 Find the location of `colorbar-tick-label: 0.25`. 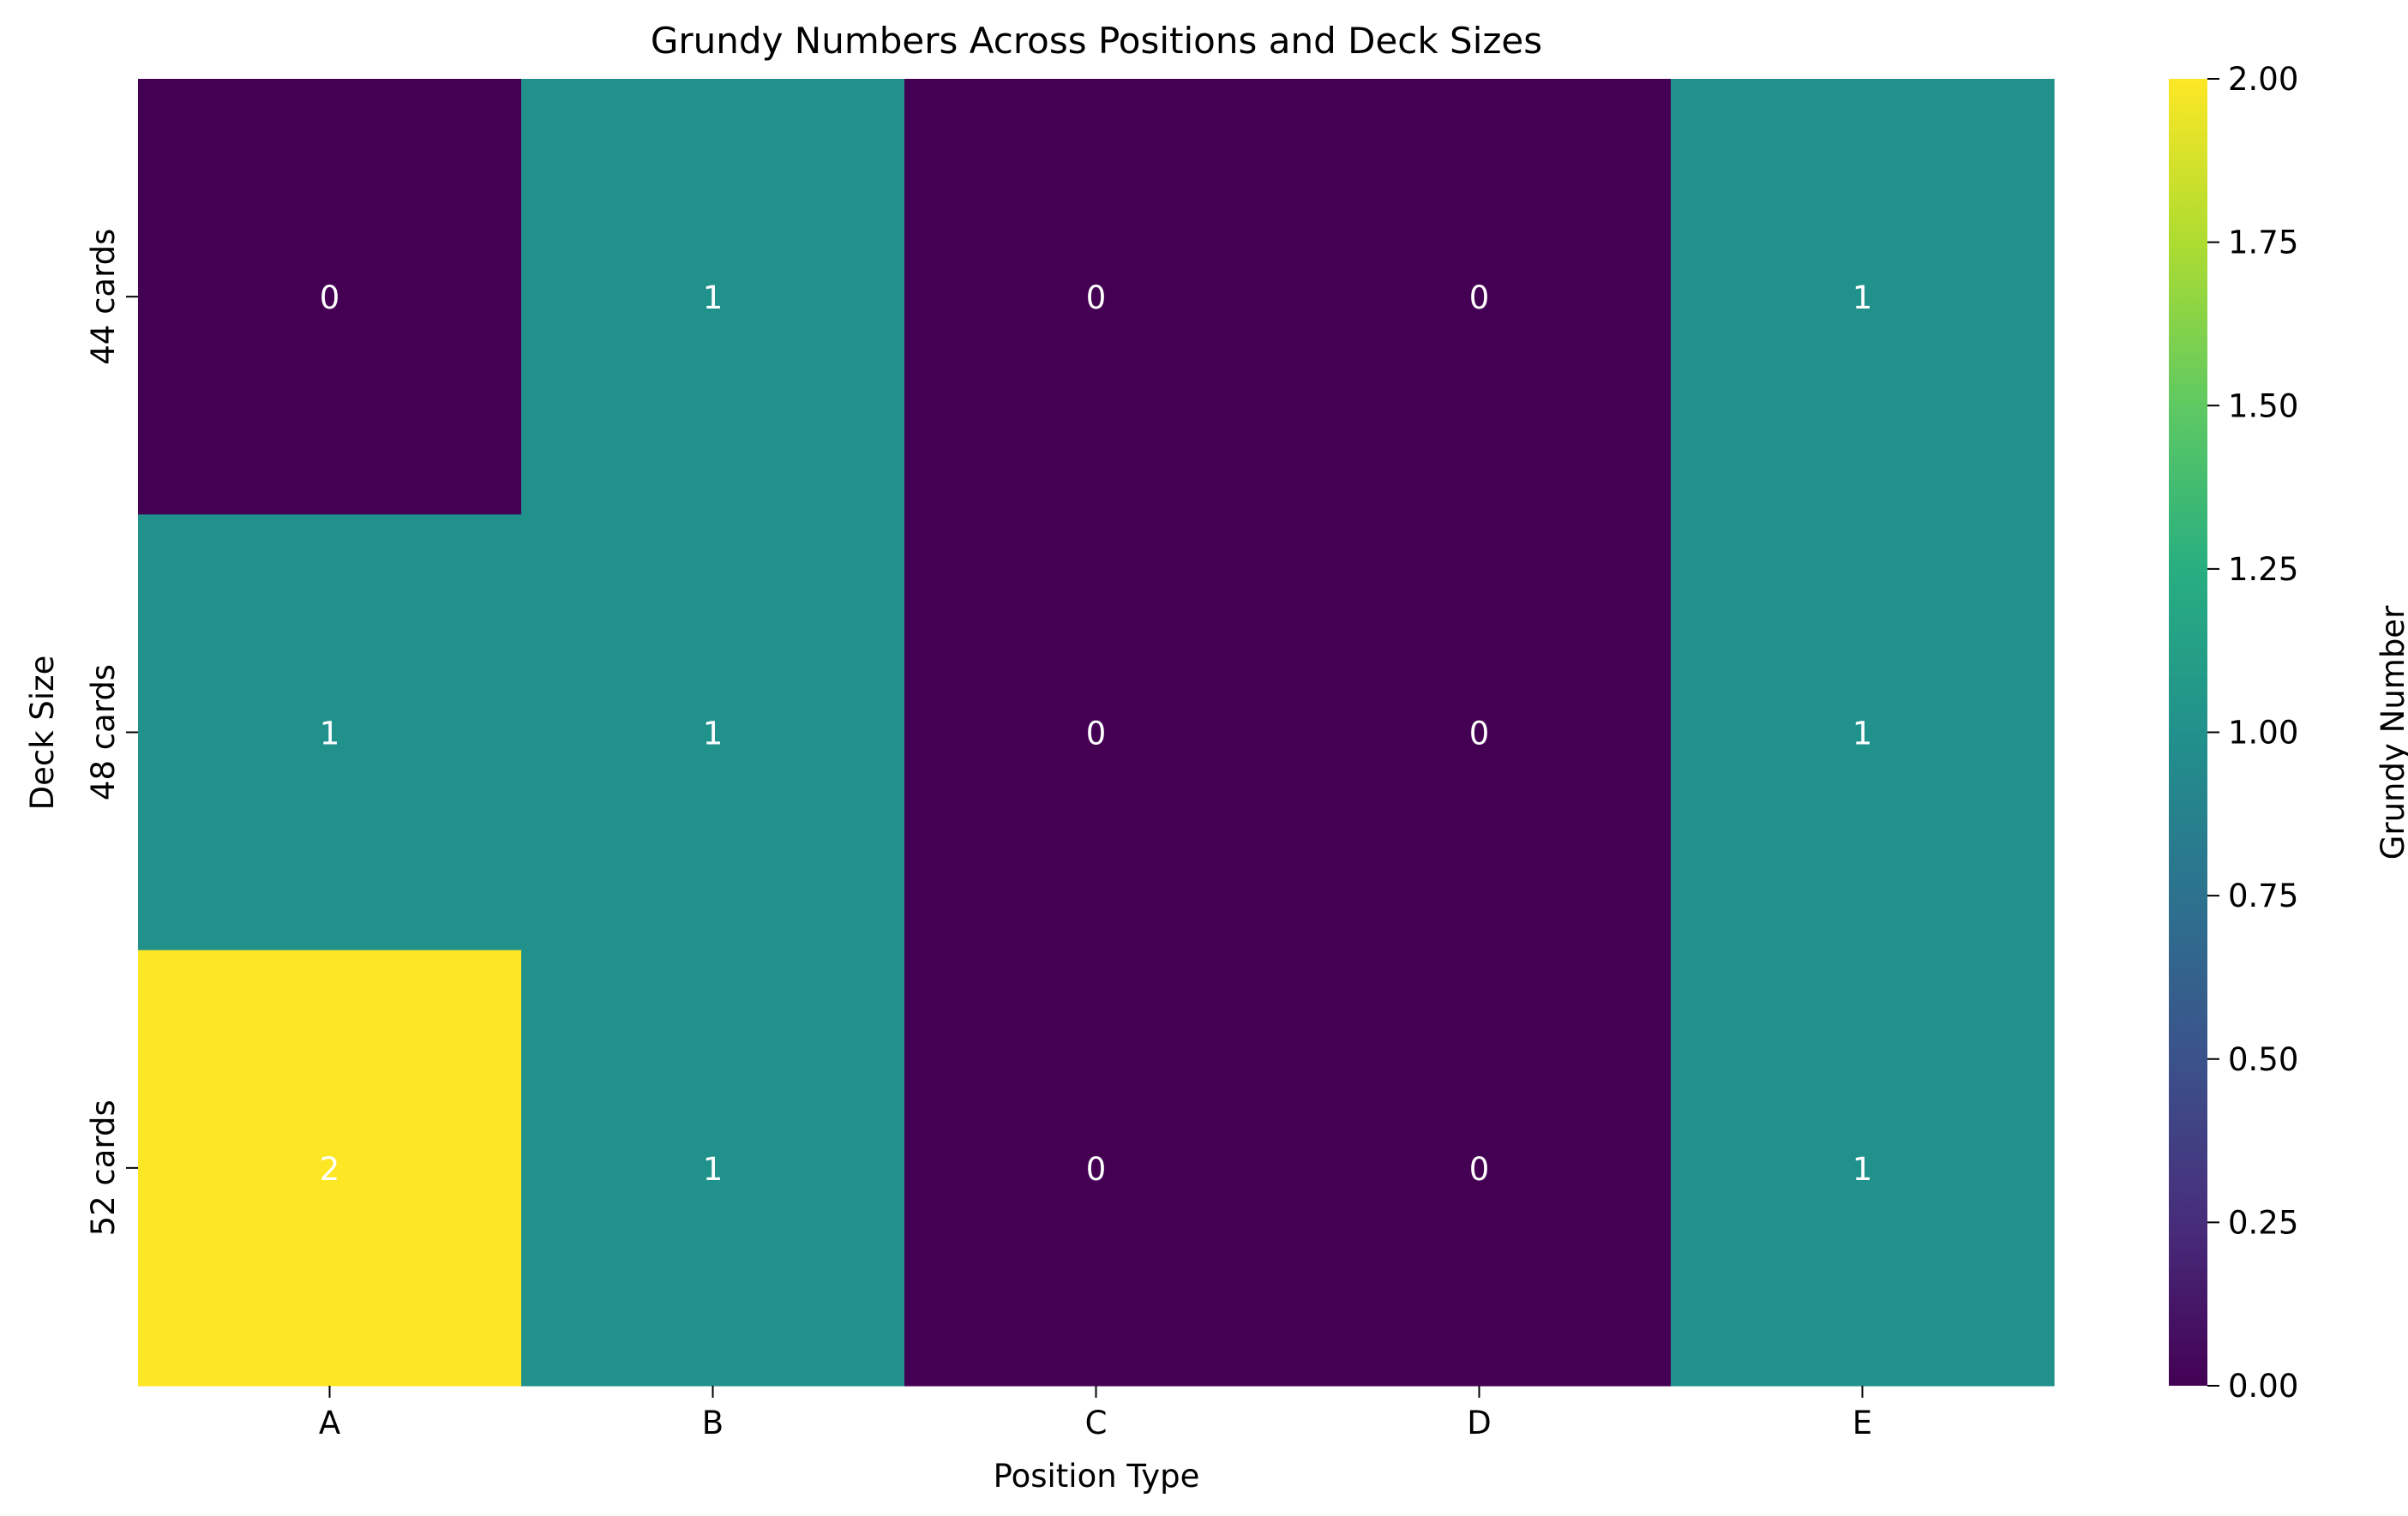

colorbar-tick-label: 0.25 is located at coordinates (2263, 1222).